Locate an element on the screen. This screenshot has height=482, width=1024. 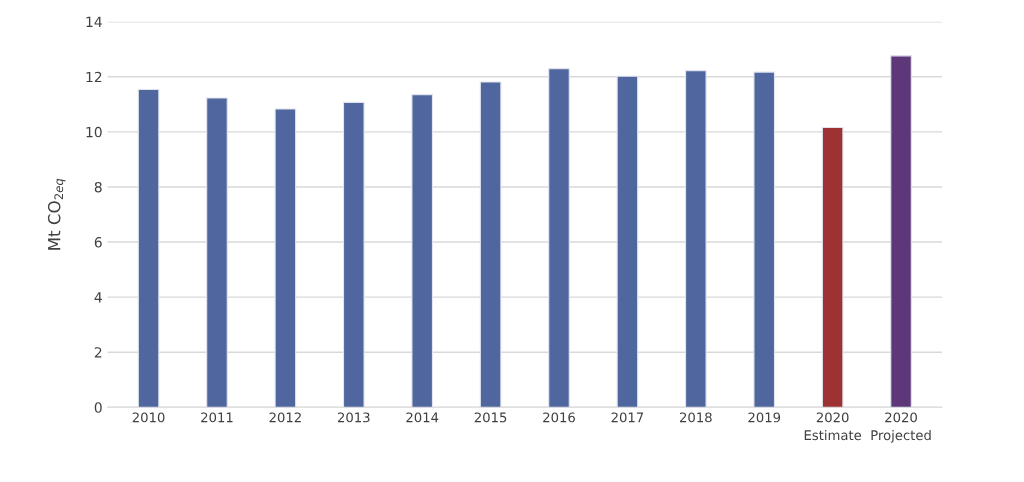
x-tick-label: 2014 is located at coordinates (422, 417).